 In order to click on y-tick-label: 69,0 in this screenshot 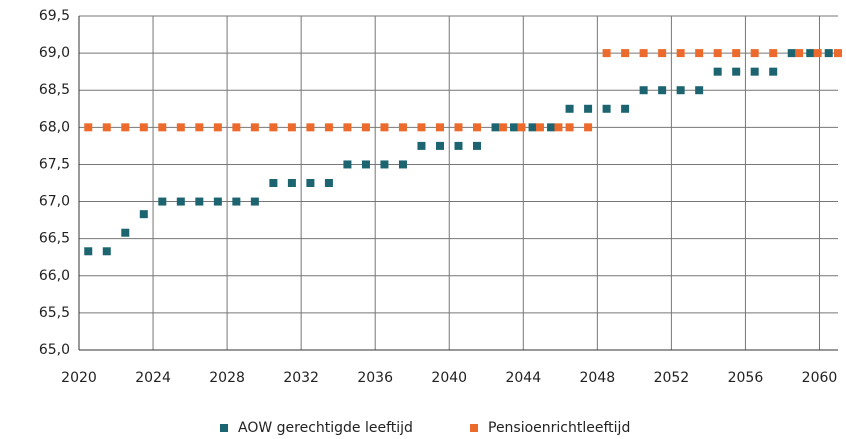, I will do `click(54, 53)`.